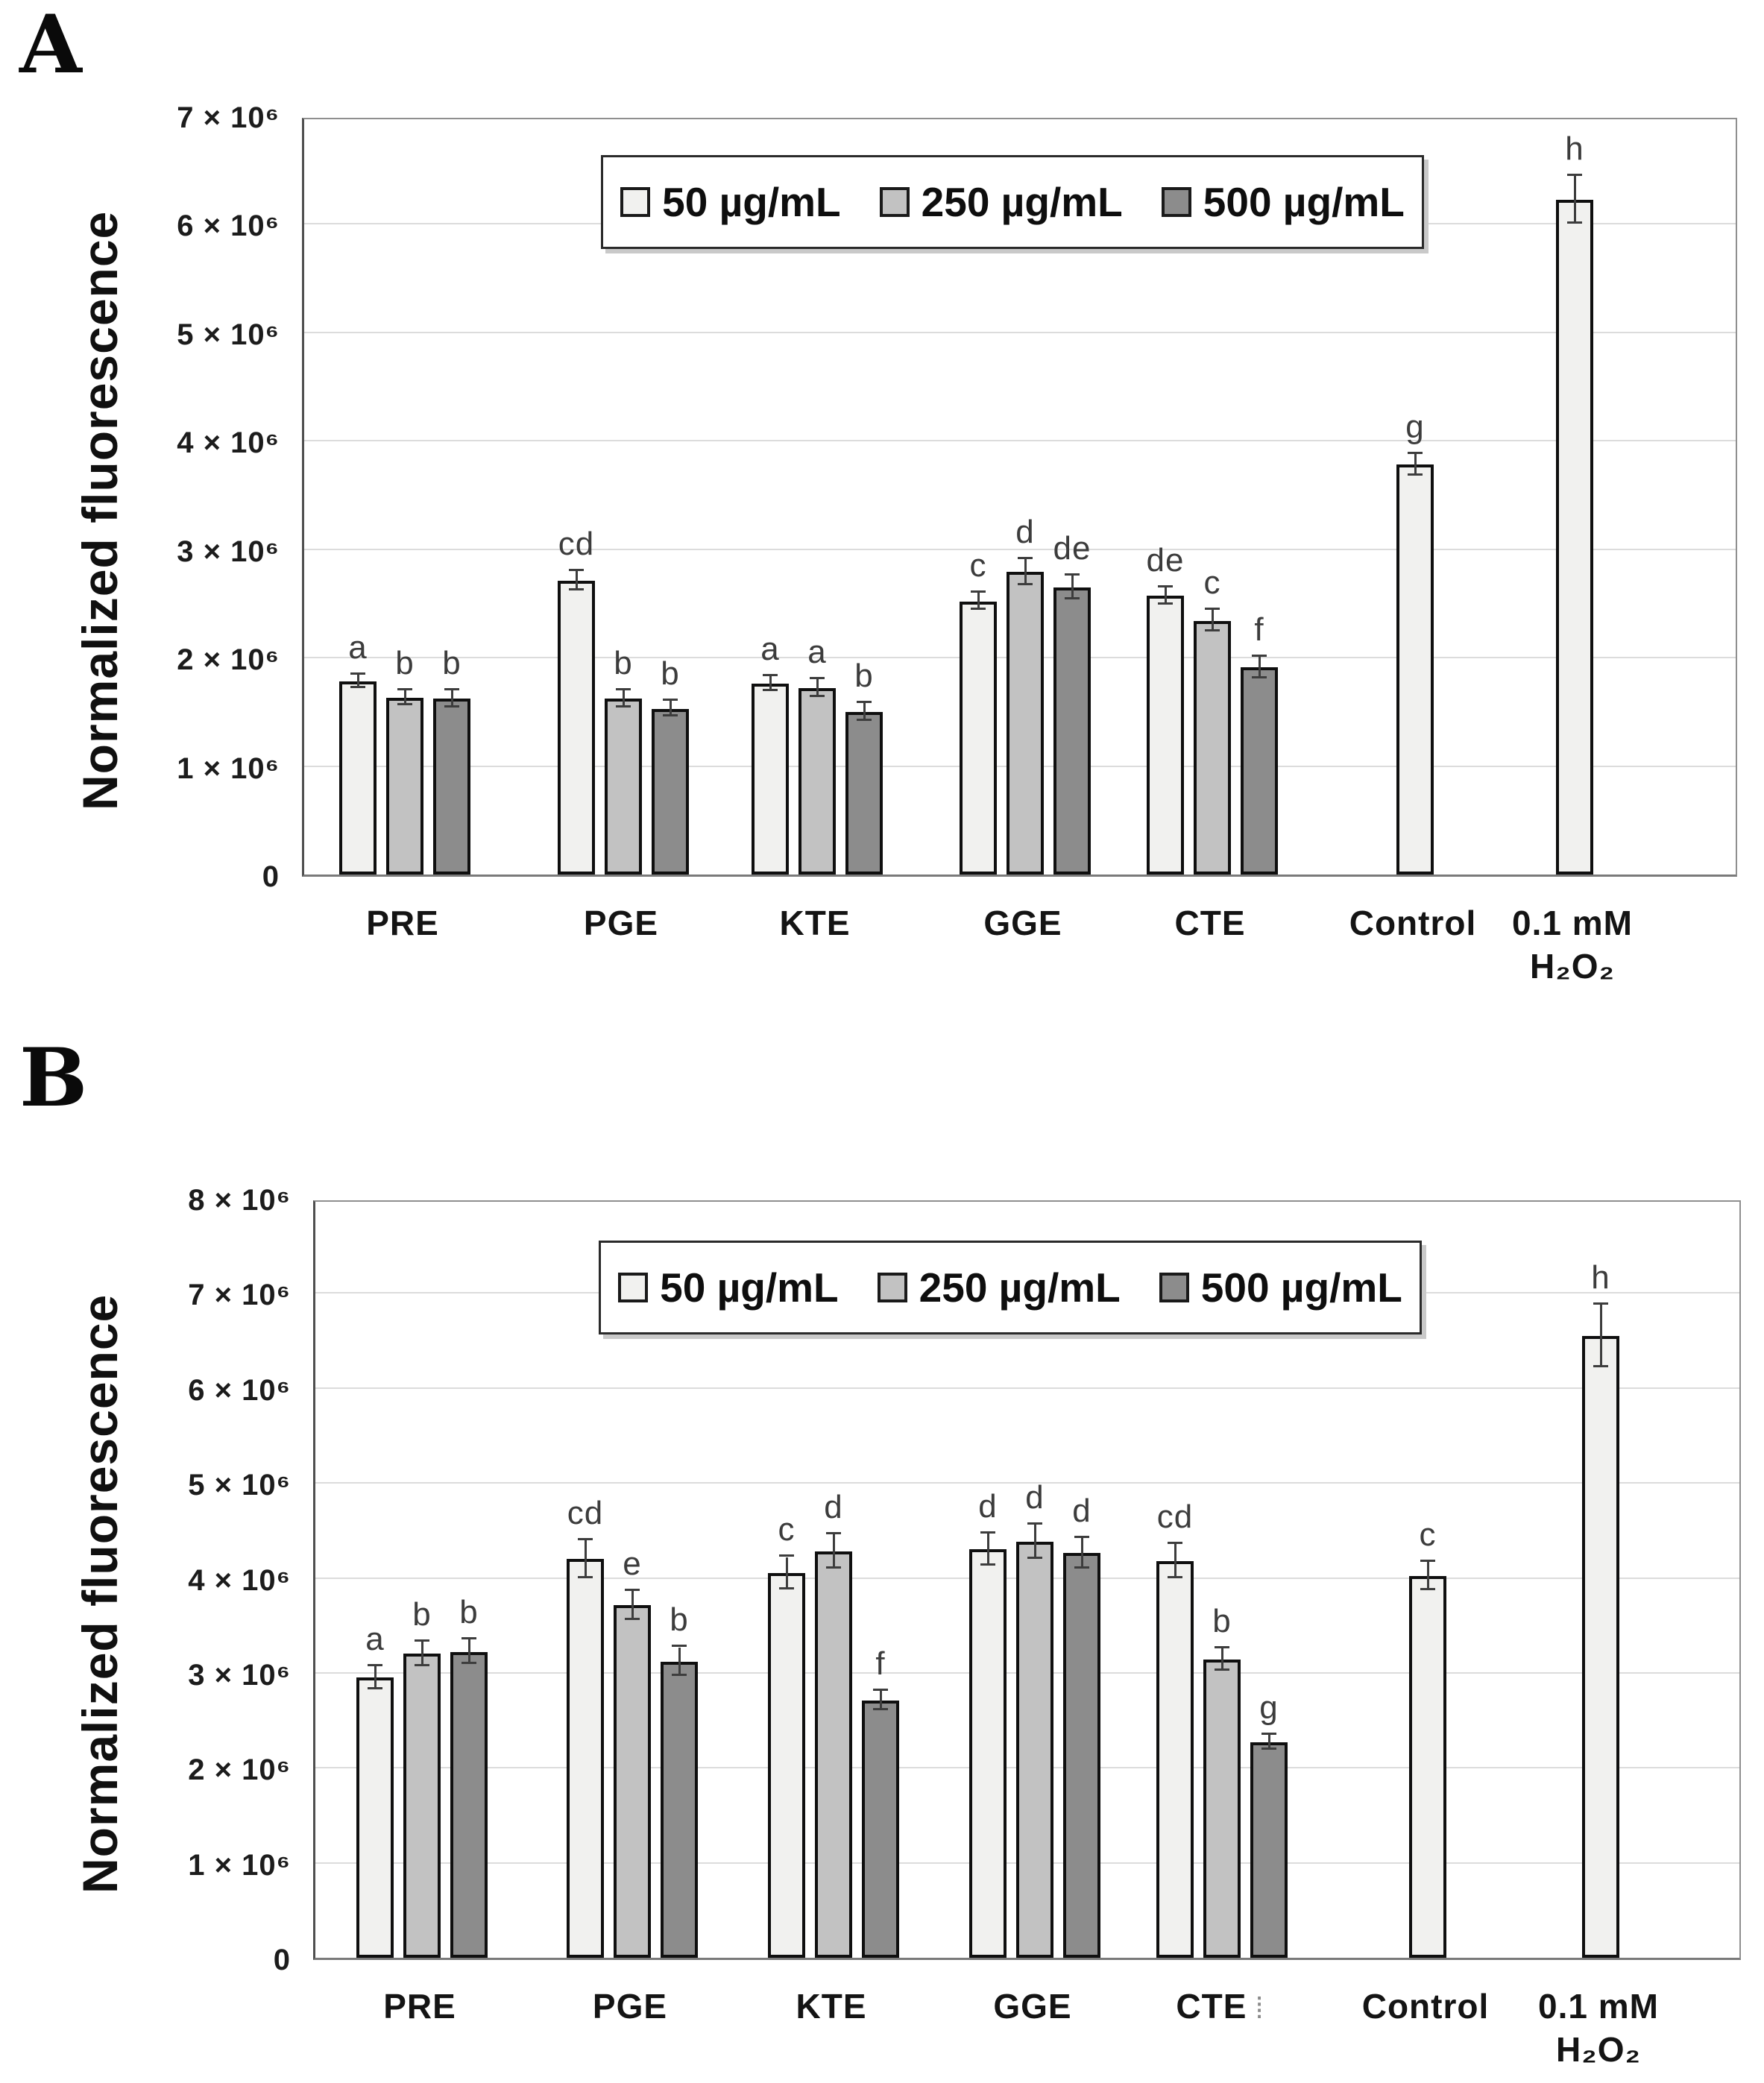  Describe the element at coordinates (239, 1200) in the screenshot. I see `y-tick-label: 8 × 10⁶` at that location.